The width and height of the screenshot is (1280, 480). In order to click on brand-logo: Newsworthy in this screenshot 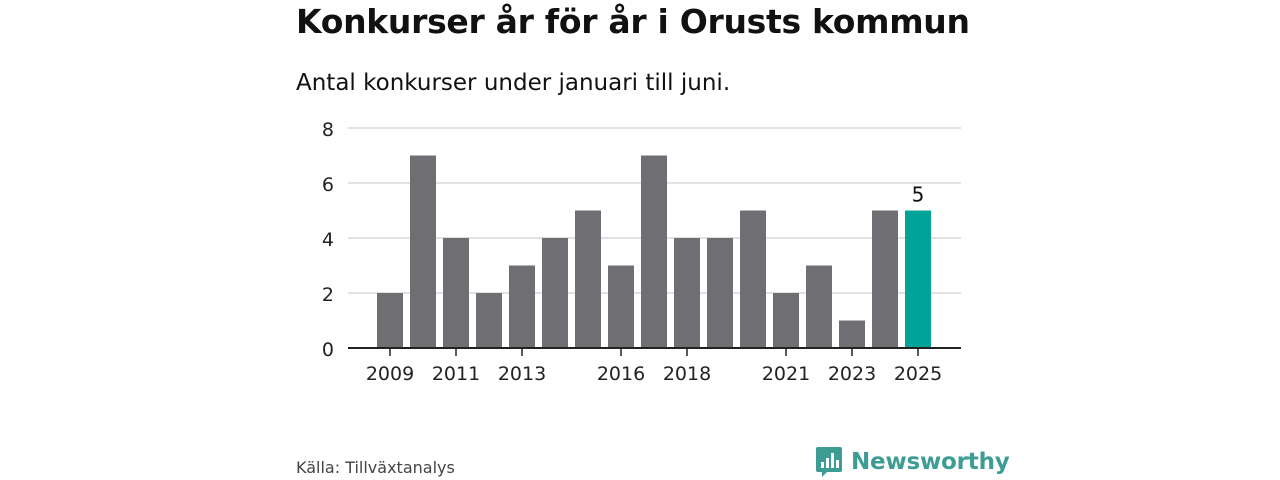, I will do `click(912, 462)`.